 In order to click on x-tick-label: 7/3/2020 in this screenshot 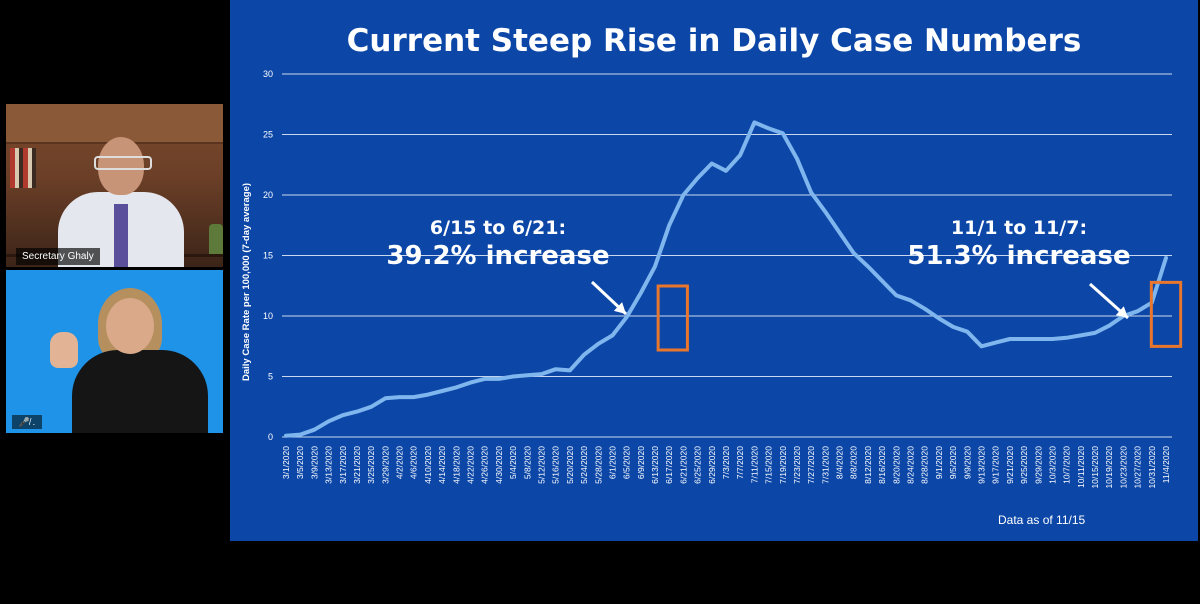, I will do `click(726, 462)`.